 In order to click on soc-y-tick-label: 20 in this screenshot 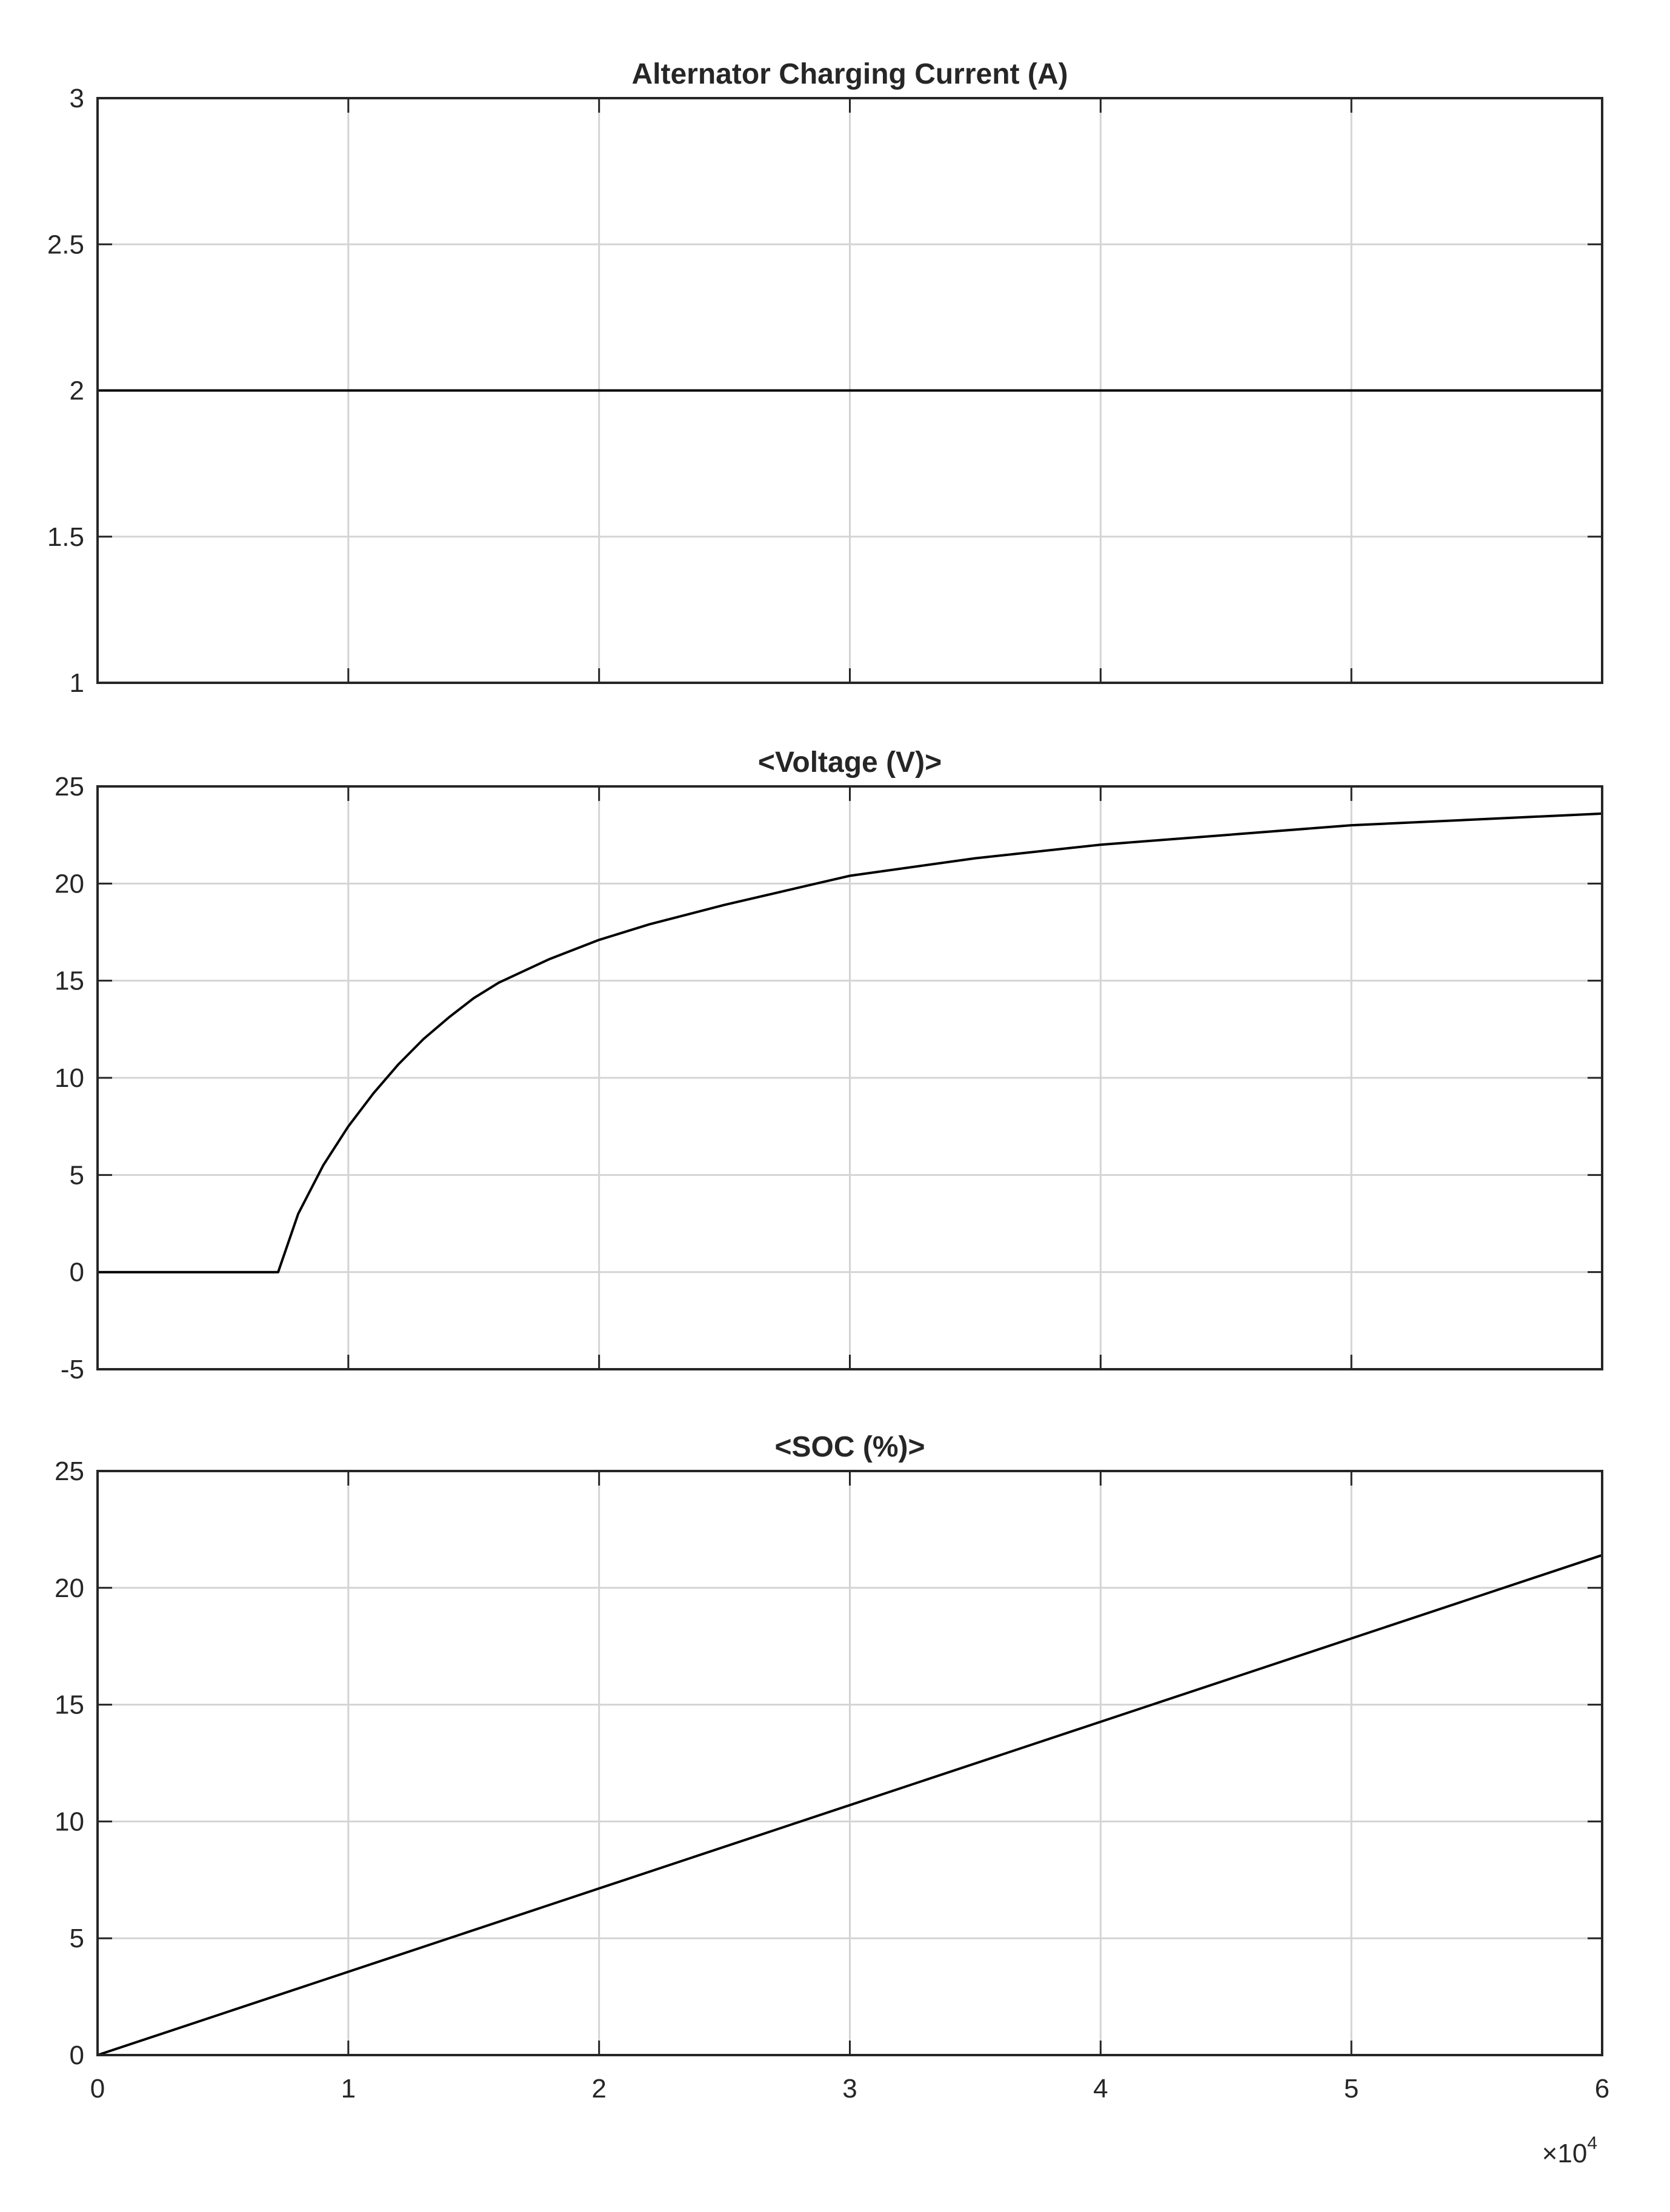, I will do `click(70, 1588)`.